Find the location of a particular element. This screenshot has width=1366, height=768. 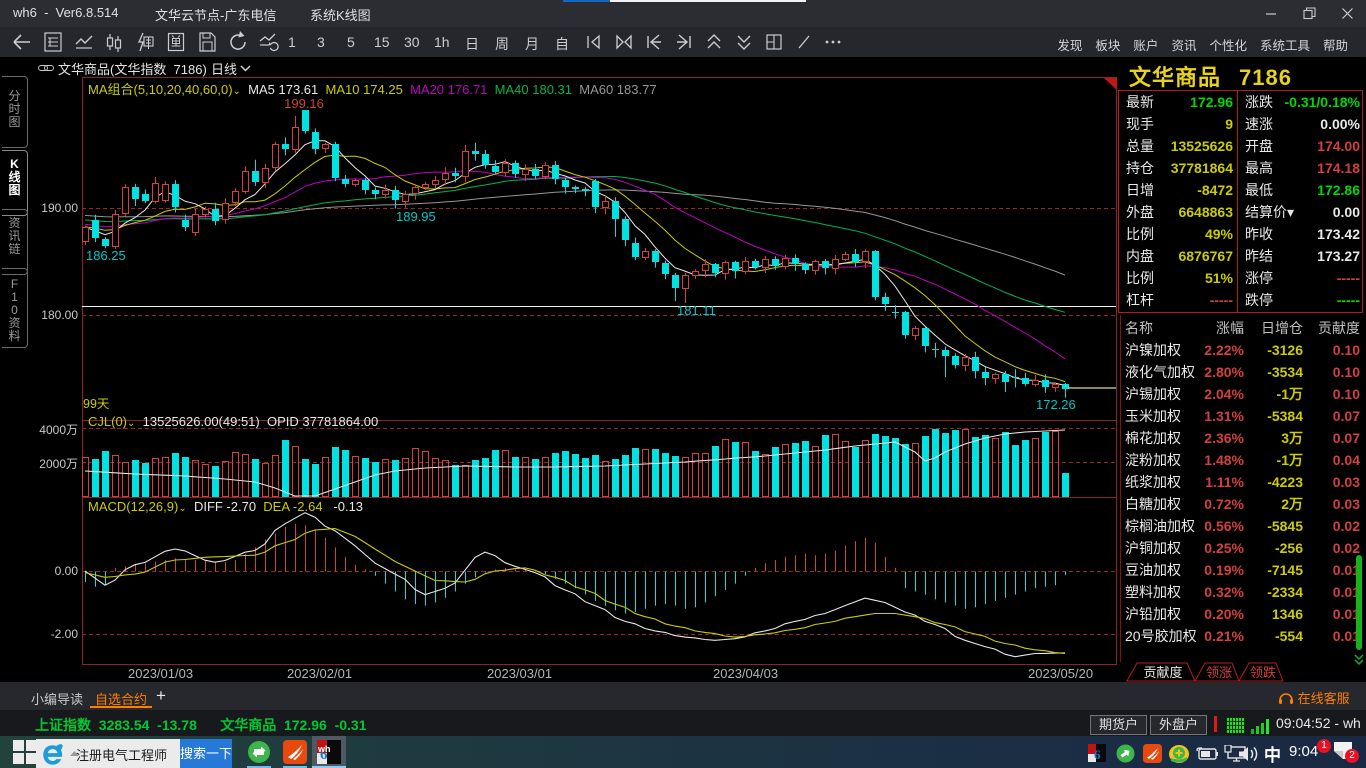

svg-text: 199.16 is located at coordinates (304, 103).